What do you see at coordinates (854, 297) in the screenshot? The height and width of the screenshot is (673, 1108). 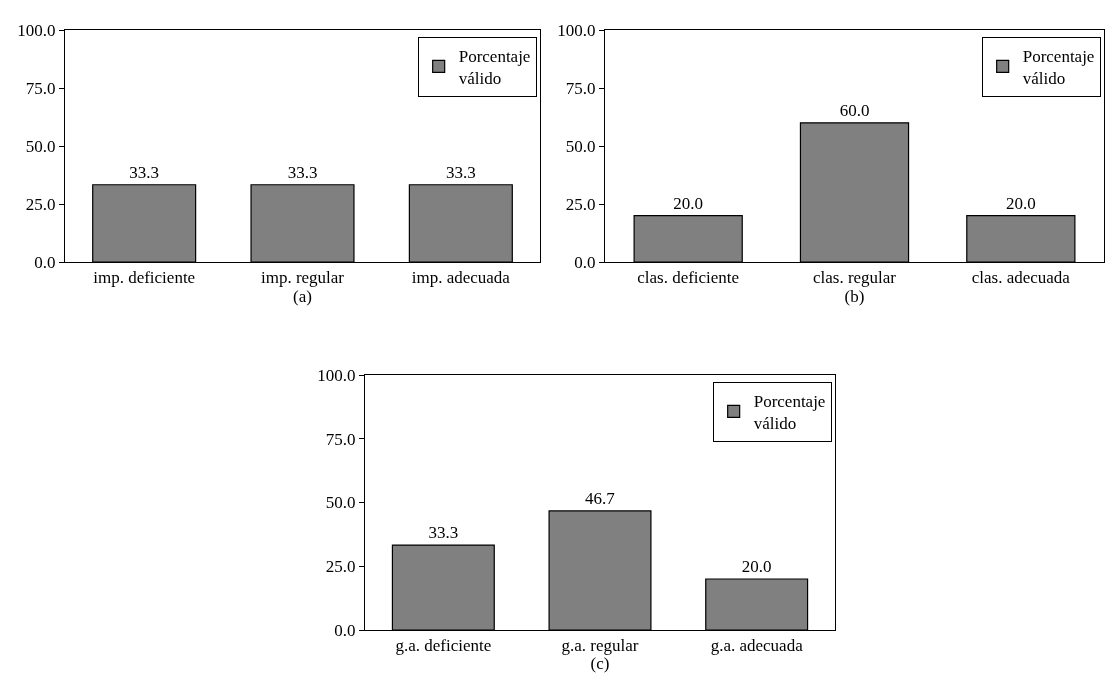 I see `x-axis-title: (b)` at bounding box center [854, 297].